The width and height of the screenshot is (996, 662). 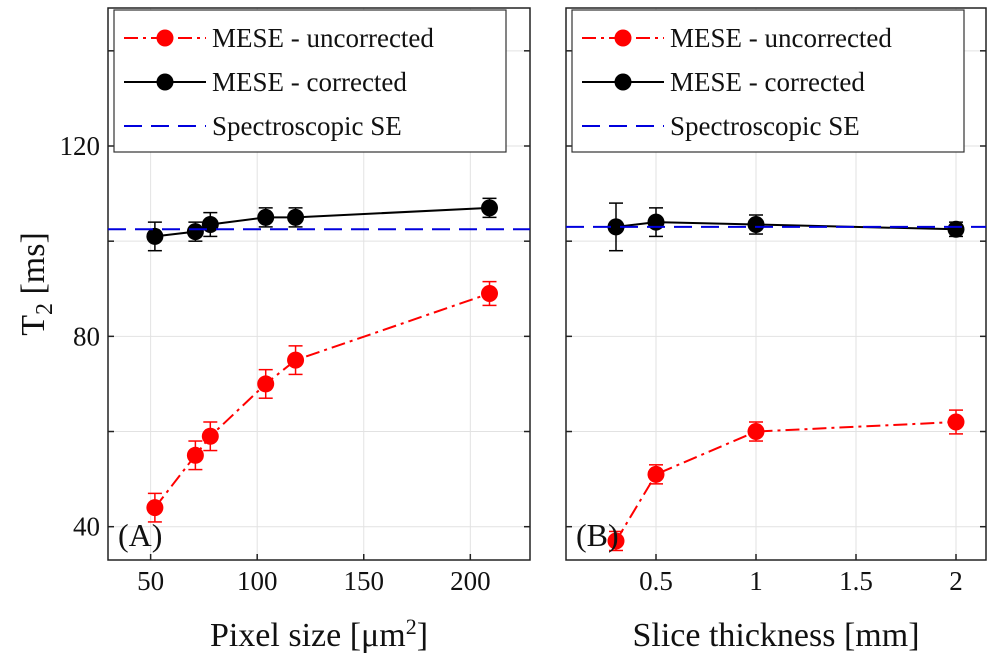 What do you see at coordinates (257, 581) in the screenshot?
I see `x-tick-label: 100` at bounding box center [257, 581].